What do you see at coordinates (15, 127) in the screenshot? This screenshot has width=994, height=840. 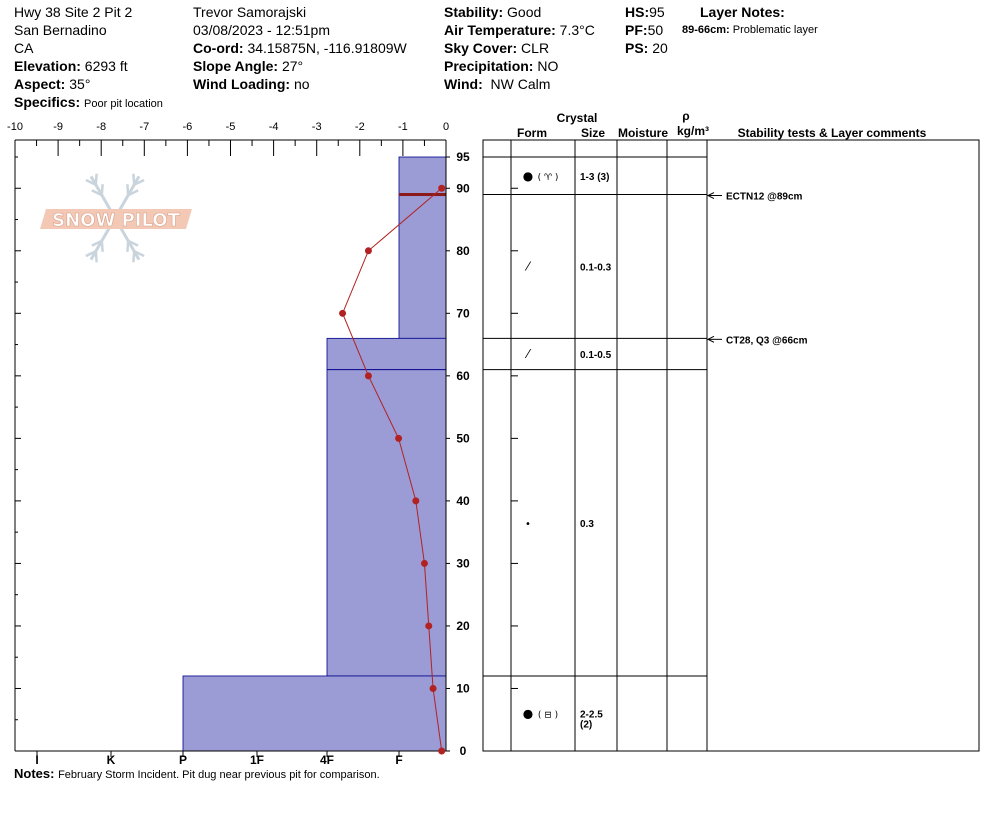 I see `temp-tick-label: -10` at bounding box center [15, 127].